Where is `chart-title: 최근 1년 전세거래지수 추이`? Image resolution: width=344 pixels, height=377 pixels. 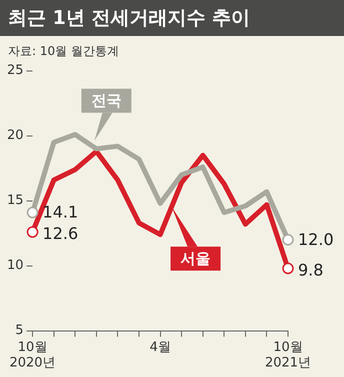 chart-title: 최근 1년 전세거래지수 추이 is located at coordinates (172, 18).